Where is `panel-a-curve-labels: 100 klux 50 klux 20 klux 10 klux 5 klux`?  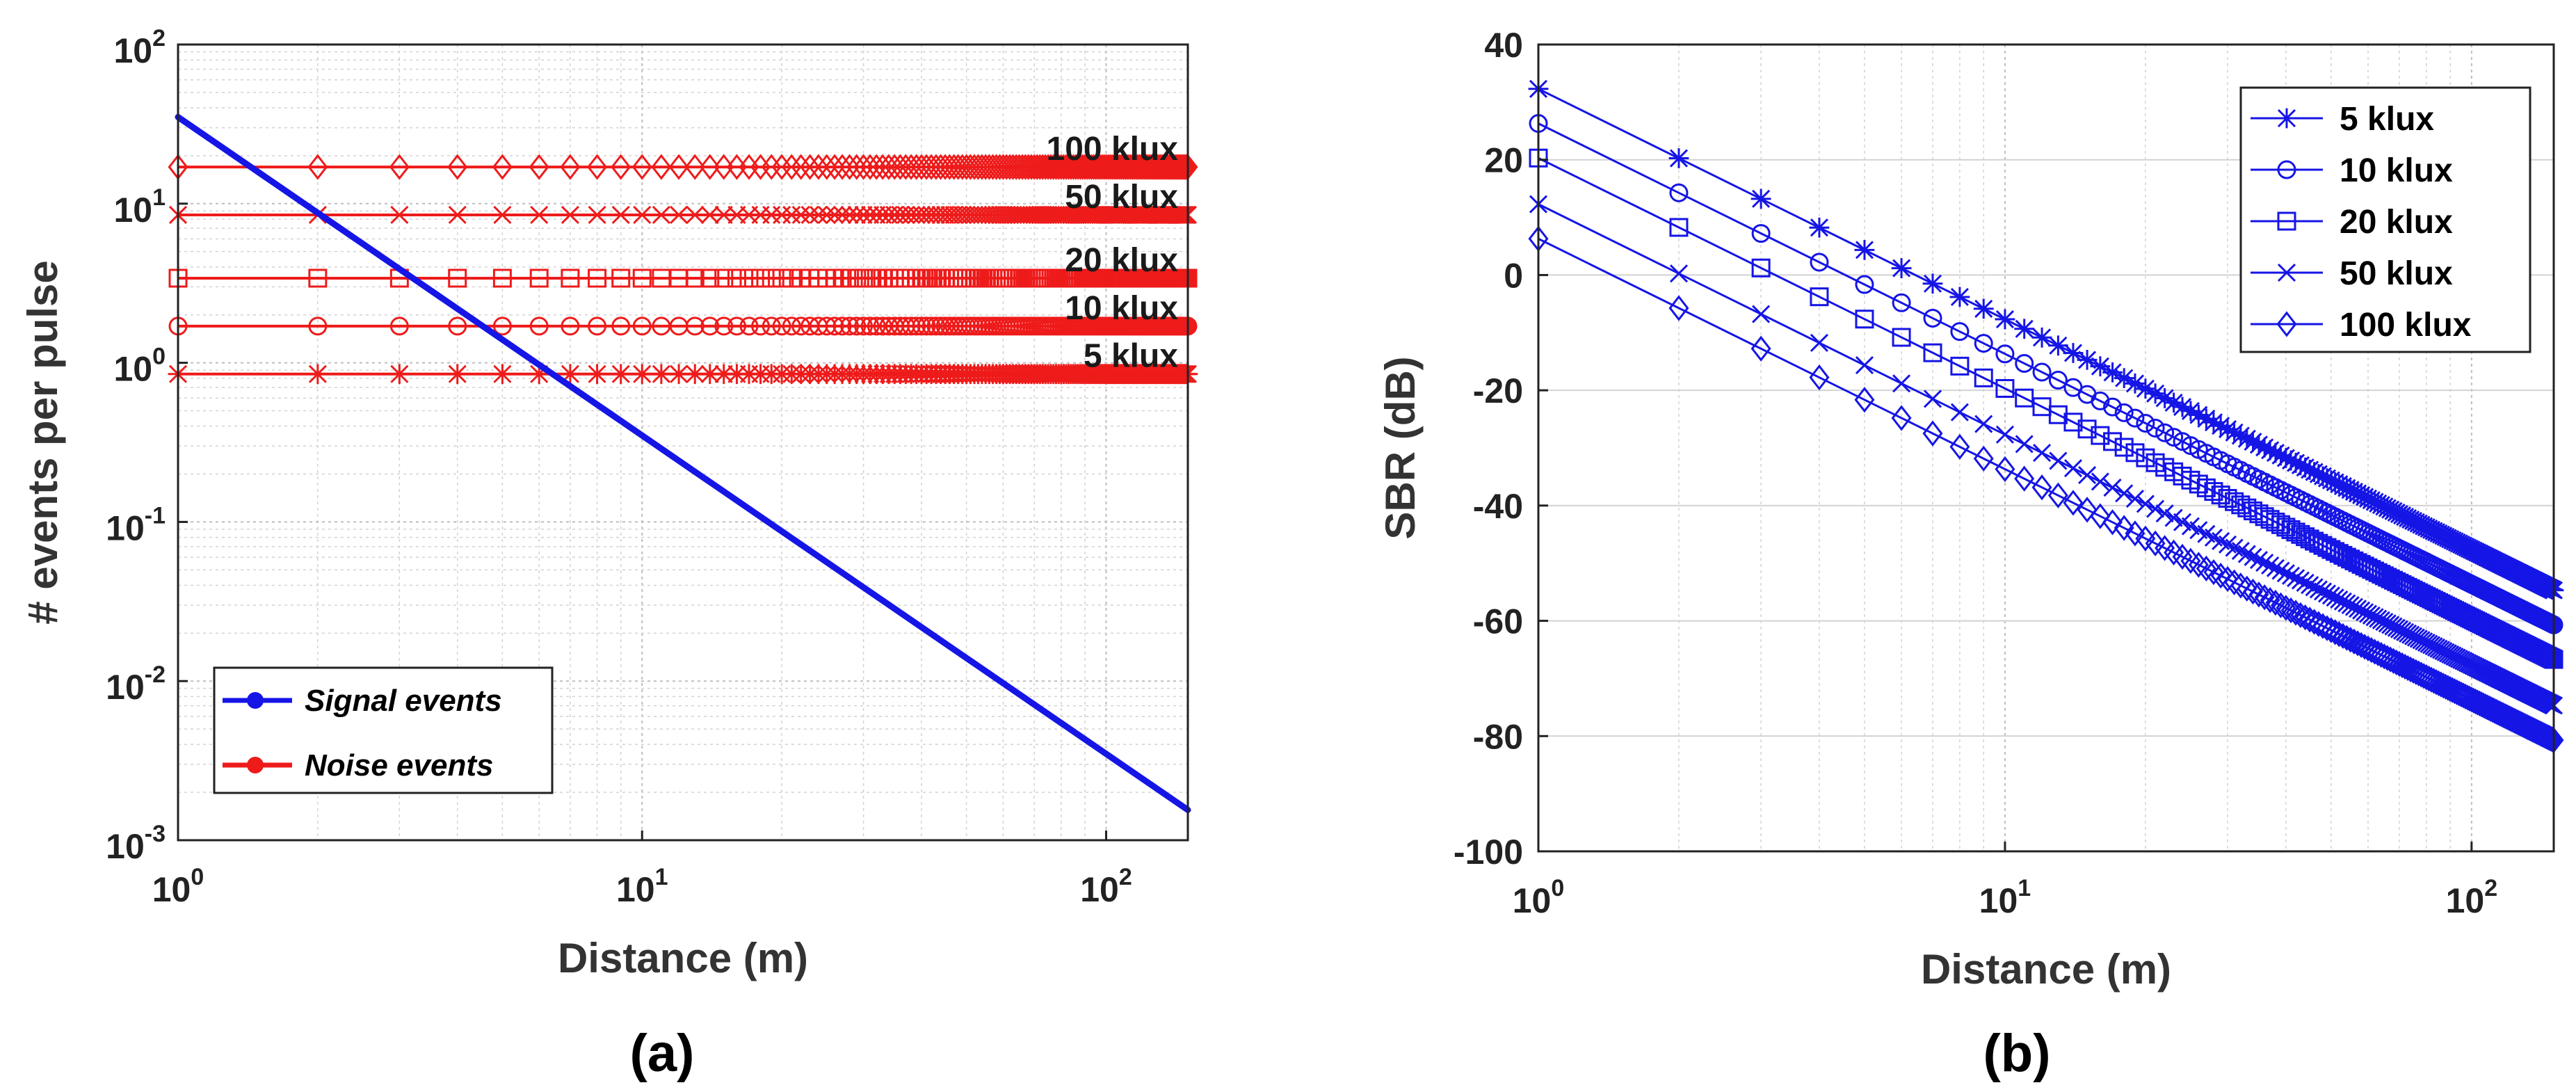 panel-a-curve-labels: 100 klux 50 klux 20 klux 10 klux 5 klux is located at coordinates (1113, 253).